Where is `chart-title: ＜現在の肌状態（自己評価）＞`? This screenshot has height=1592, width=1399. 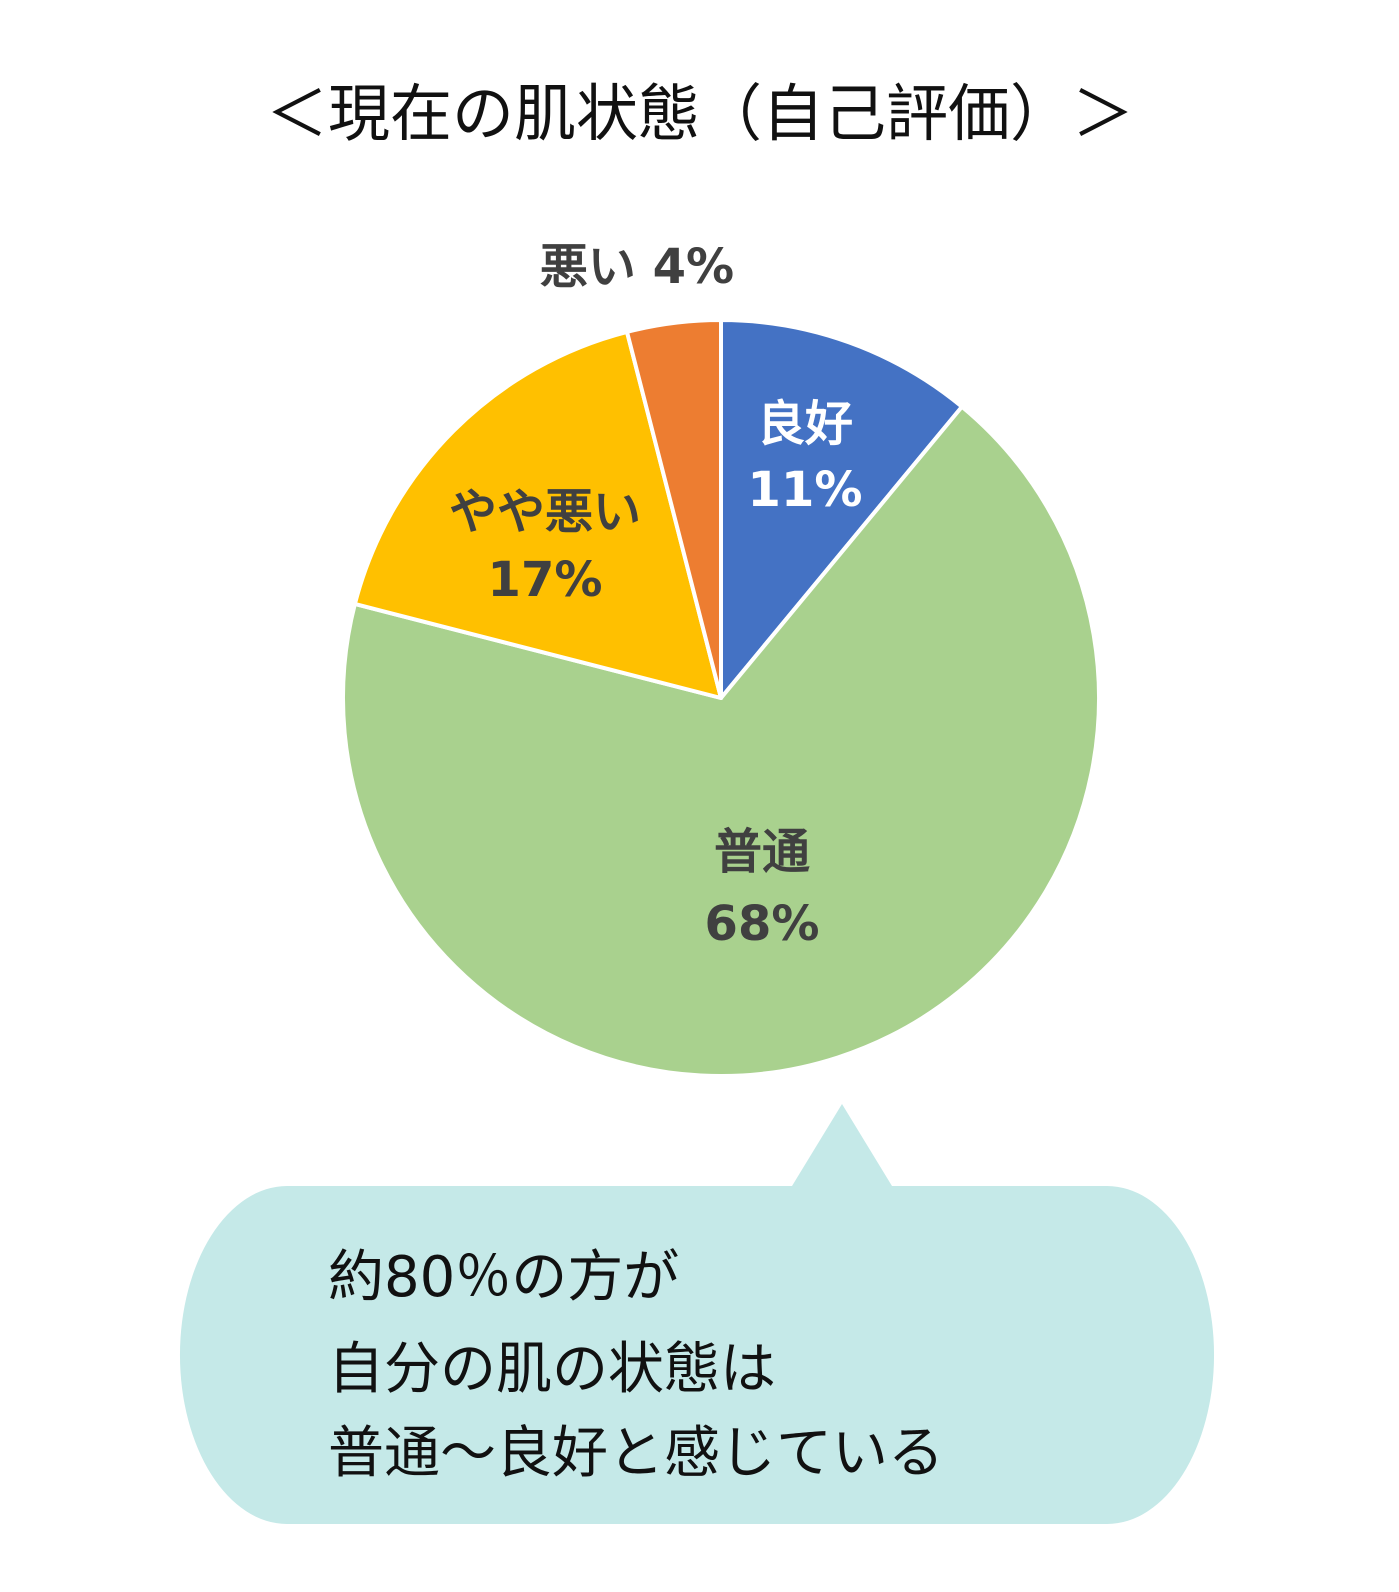
chart-title: ＜現在の肌状態（自己評価）＞ is located at coordinates (700, 113).